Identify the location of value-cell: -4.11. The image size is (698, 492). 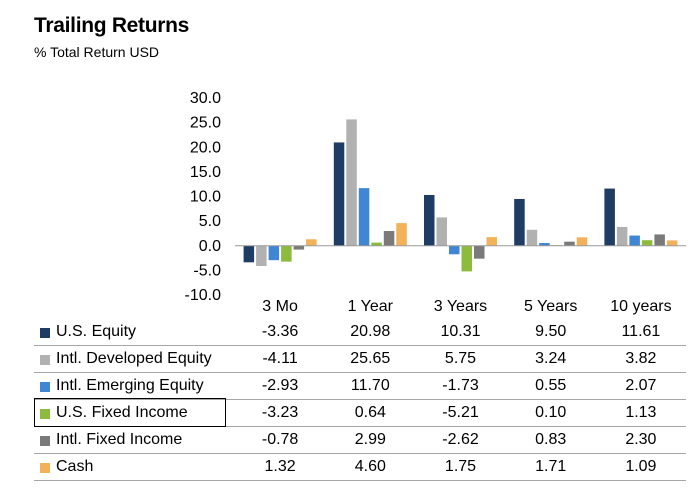
(280, 358).